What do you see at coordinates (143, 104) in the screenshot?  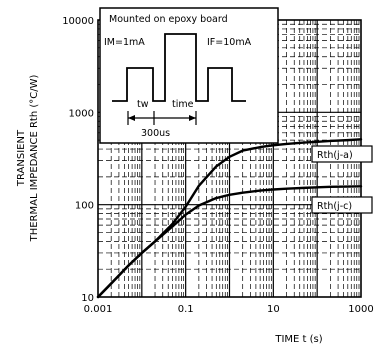 I see `tw-label: tw` at bounding box center [143, 104].